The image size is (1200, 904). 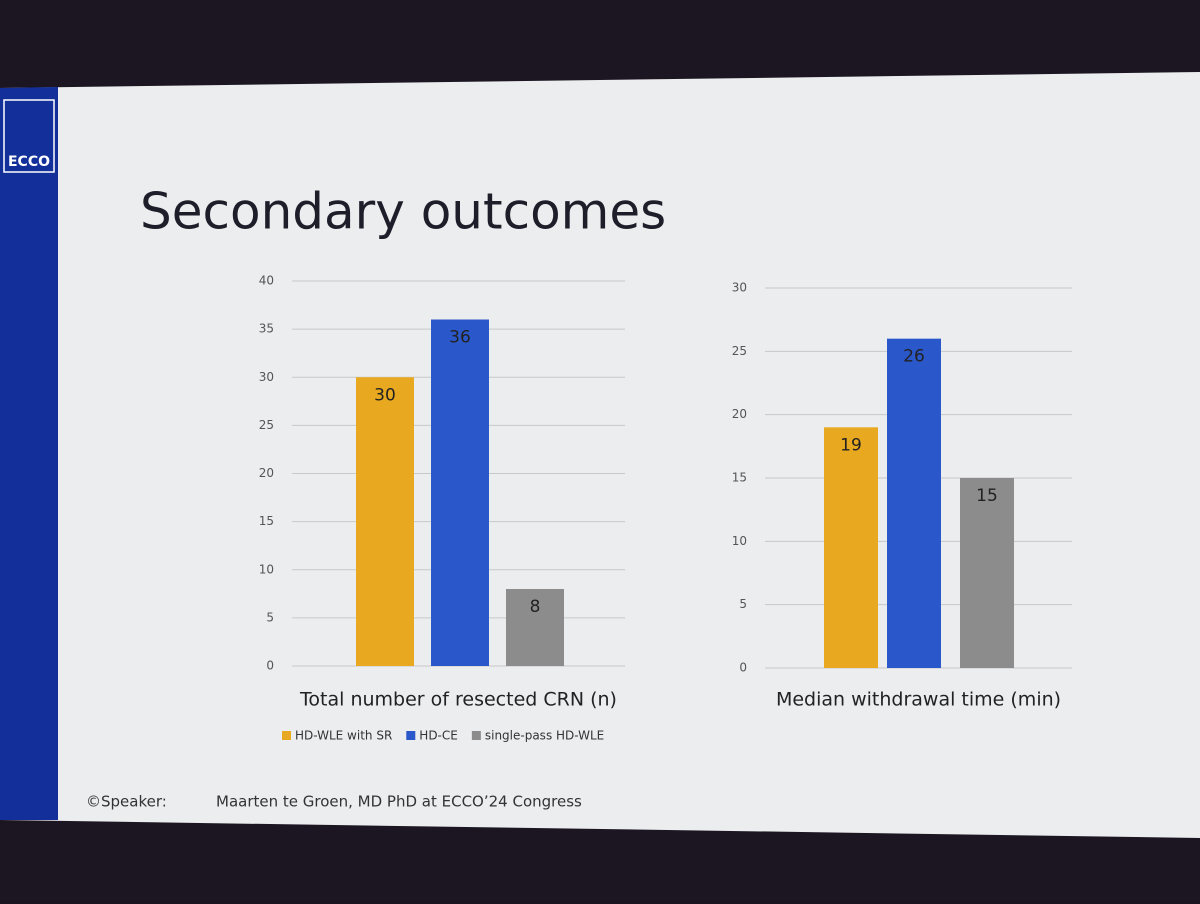 I want to click on value-label: 19, so click(x=851, y=445).